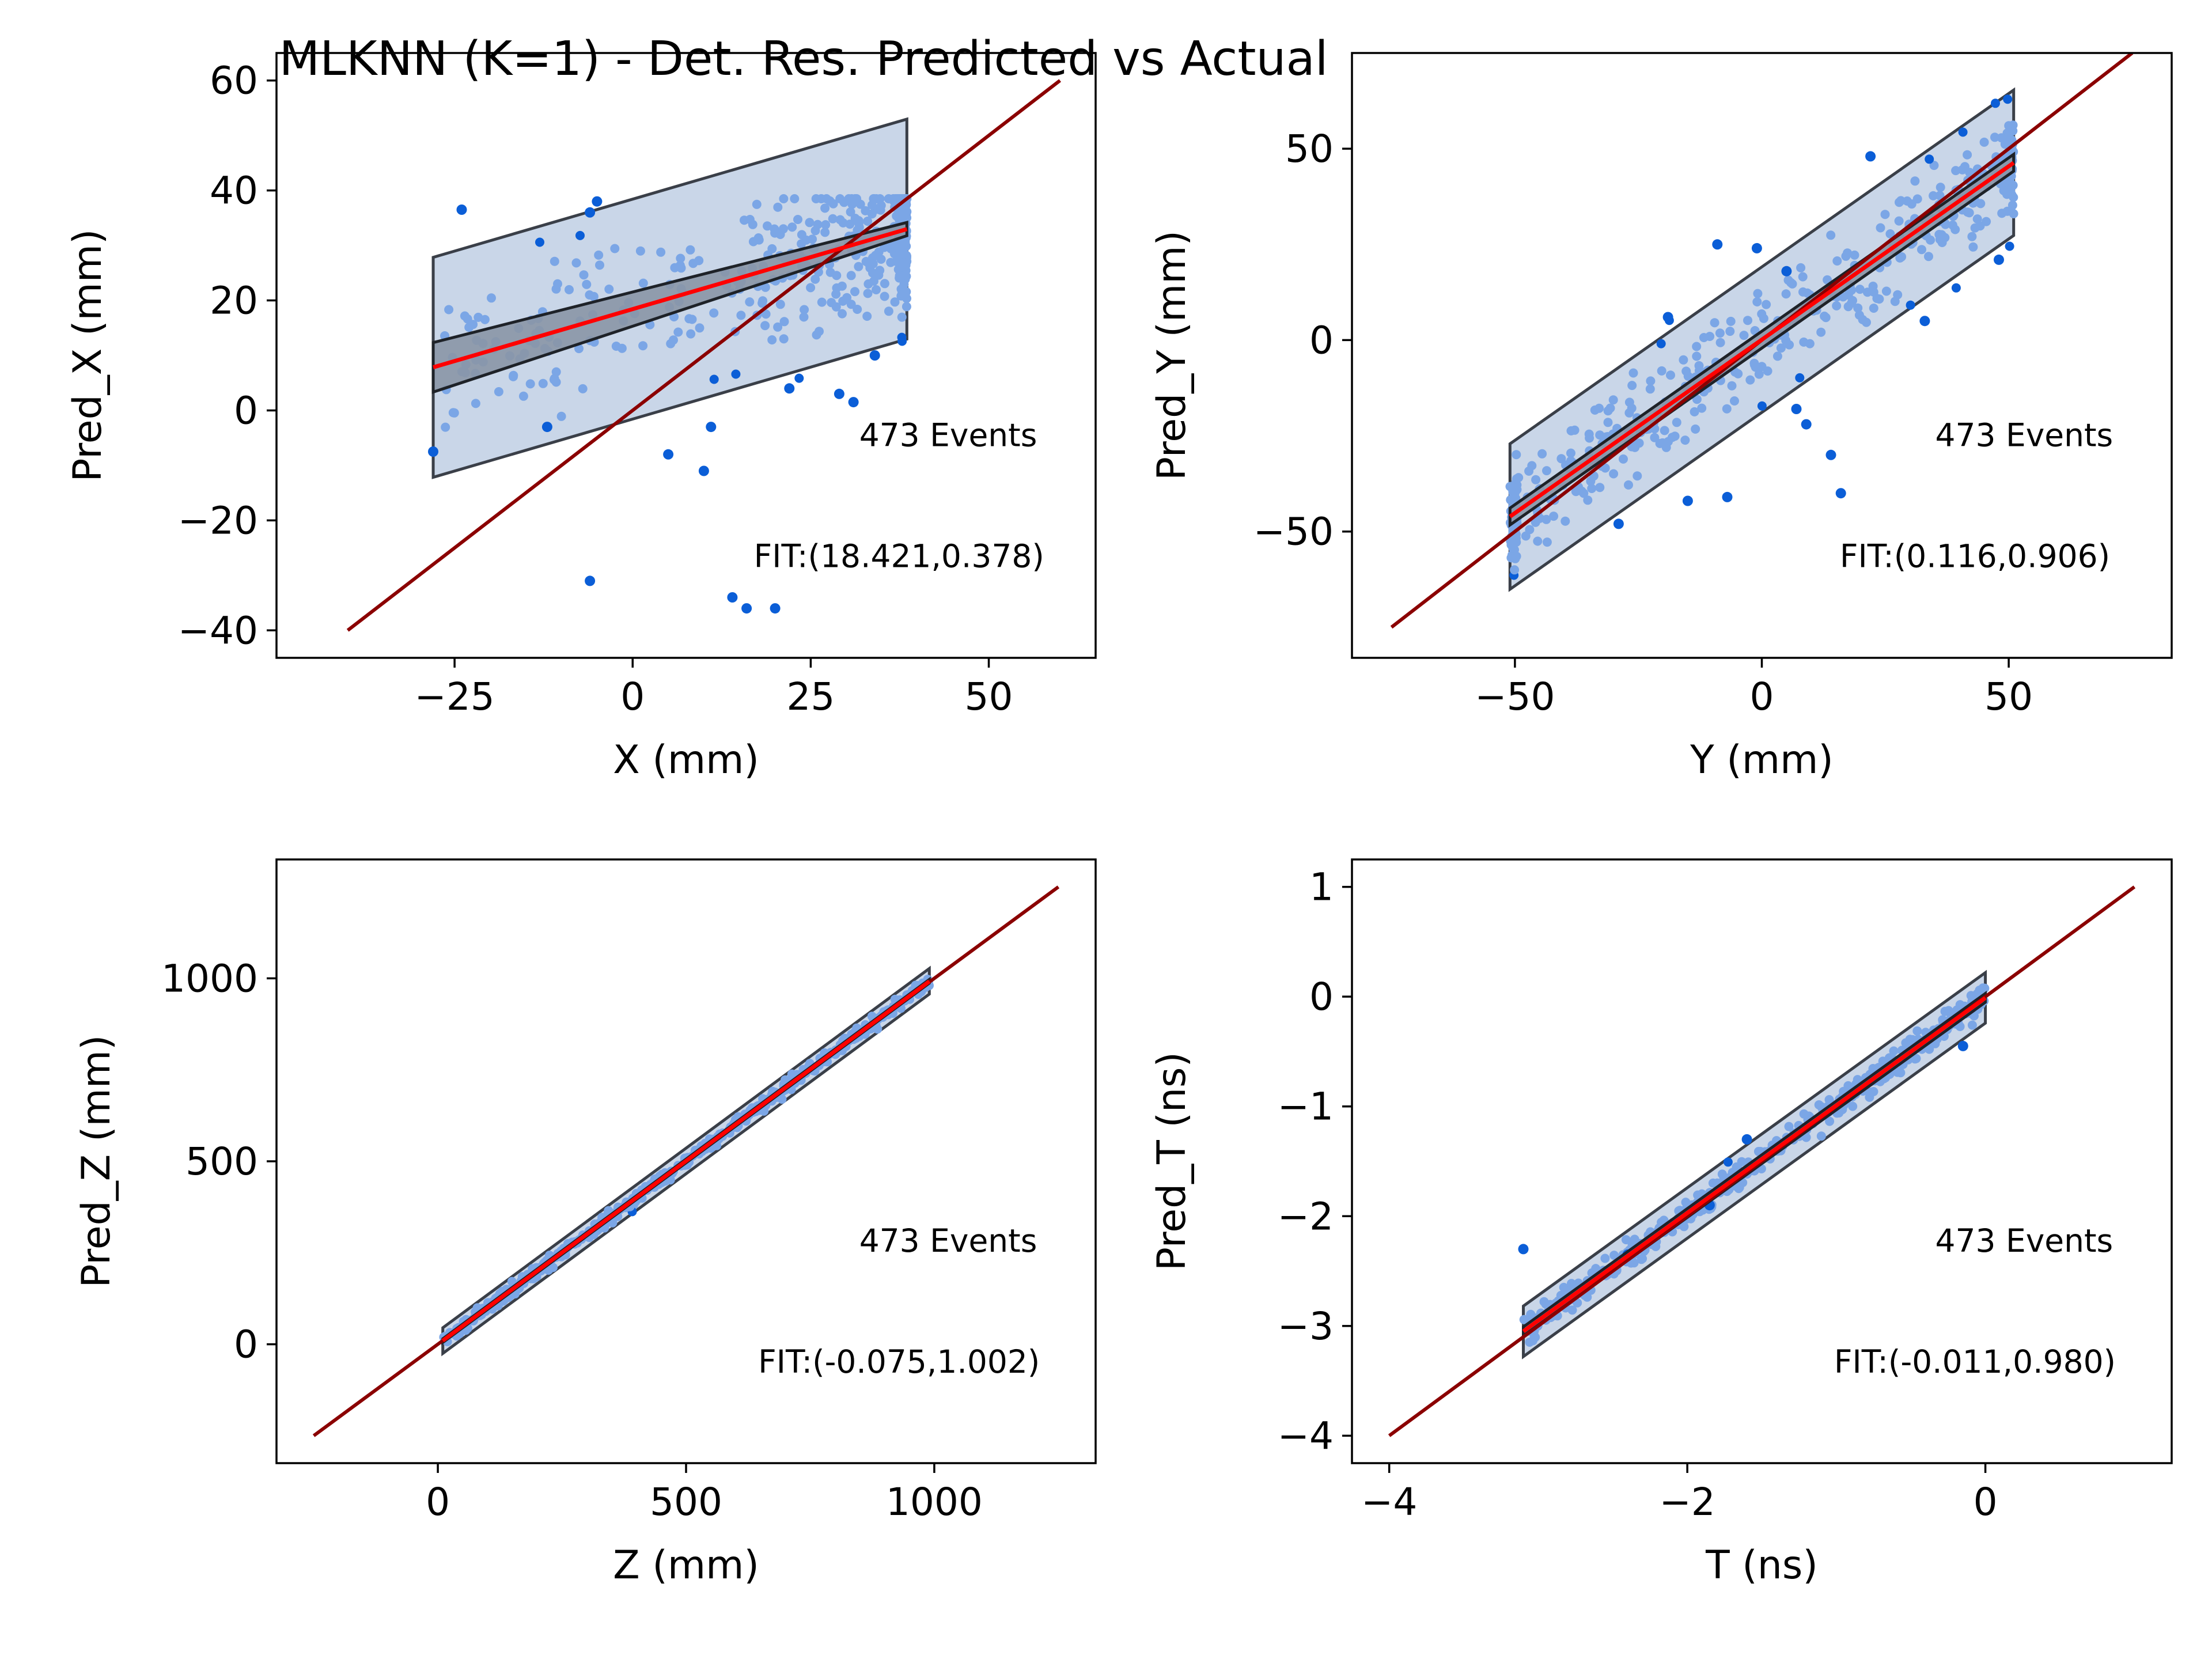  What do you see at coordinates (810, 697) in the screenshot?
I see `x-tick-label: 25` at bounding box center [810, 697].